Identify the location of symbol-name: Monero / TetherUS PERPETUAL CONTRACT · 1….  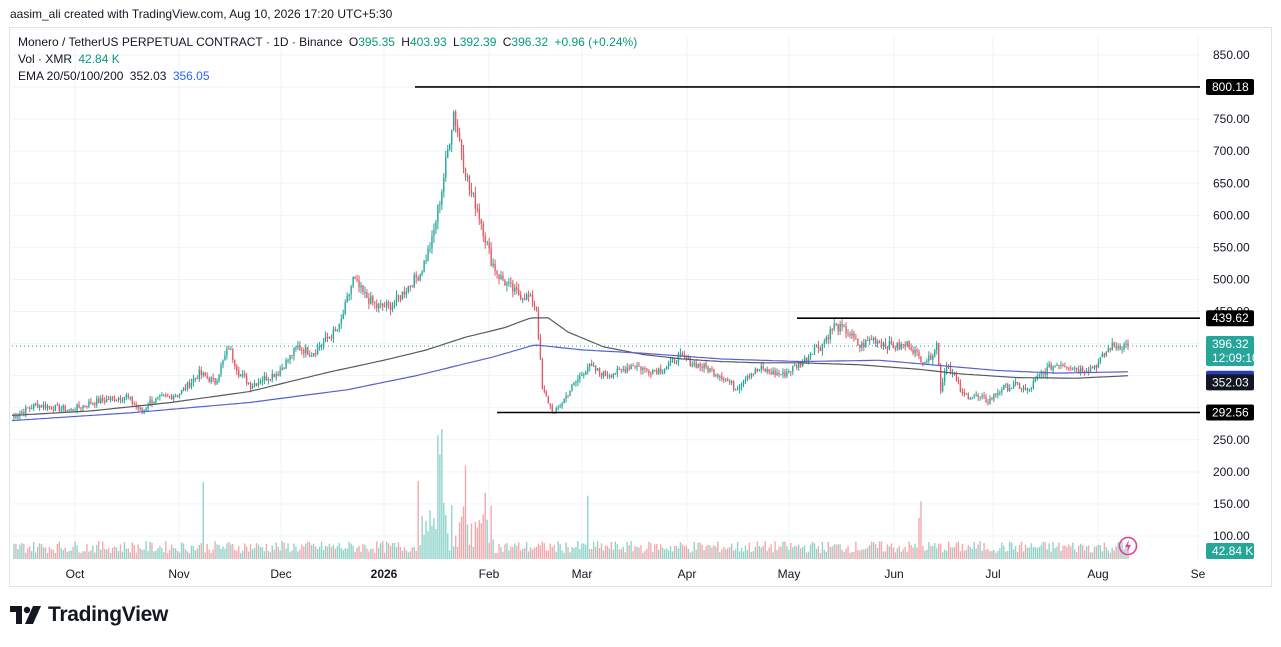
(180, 42).